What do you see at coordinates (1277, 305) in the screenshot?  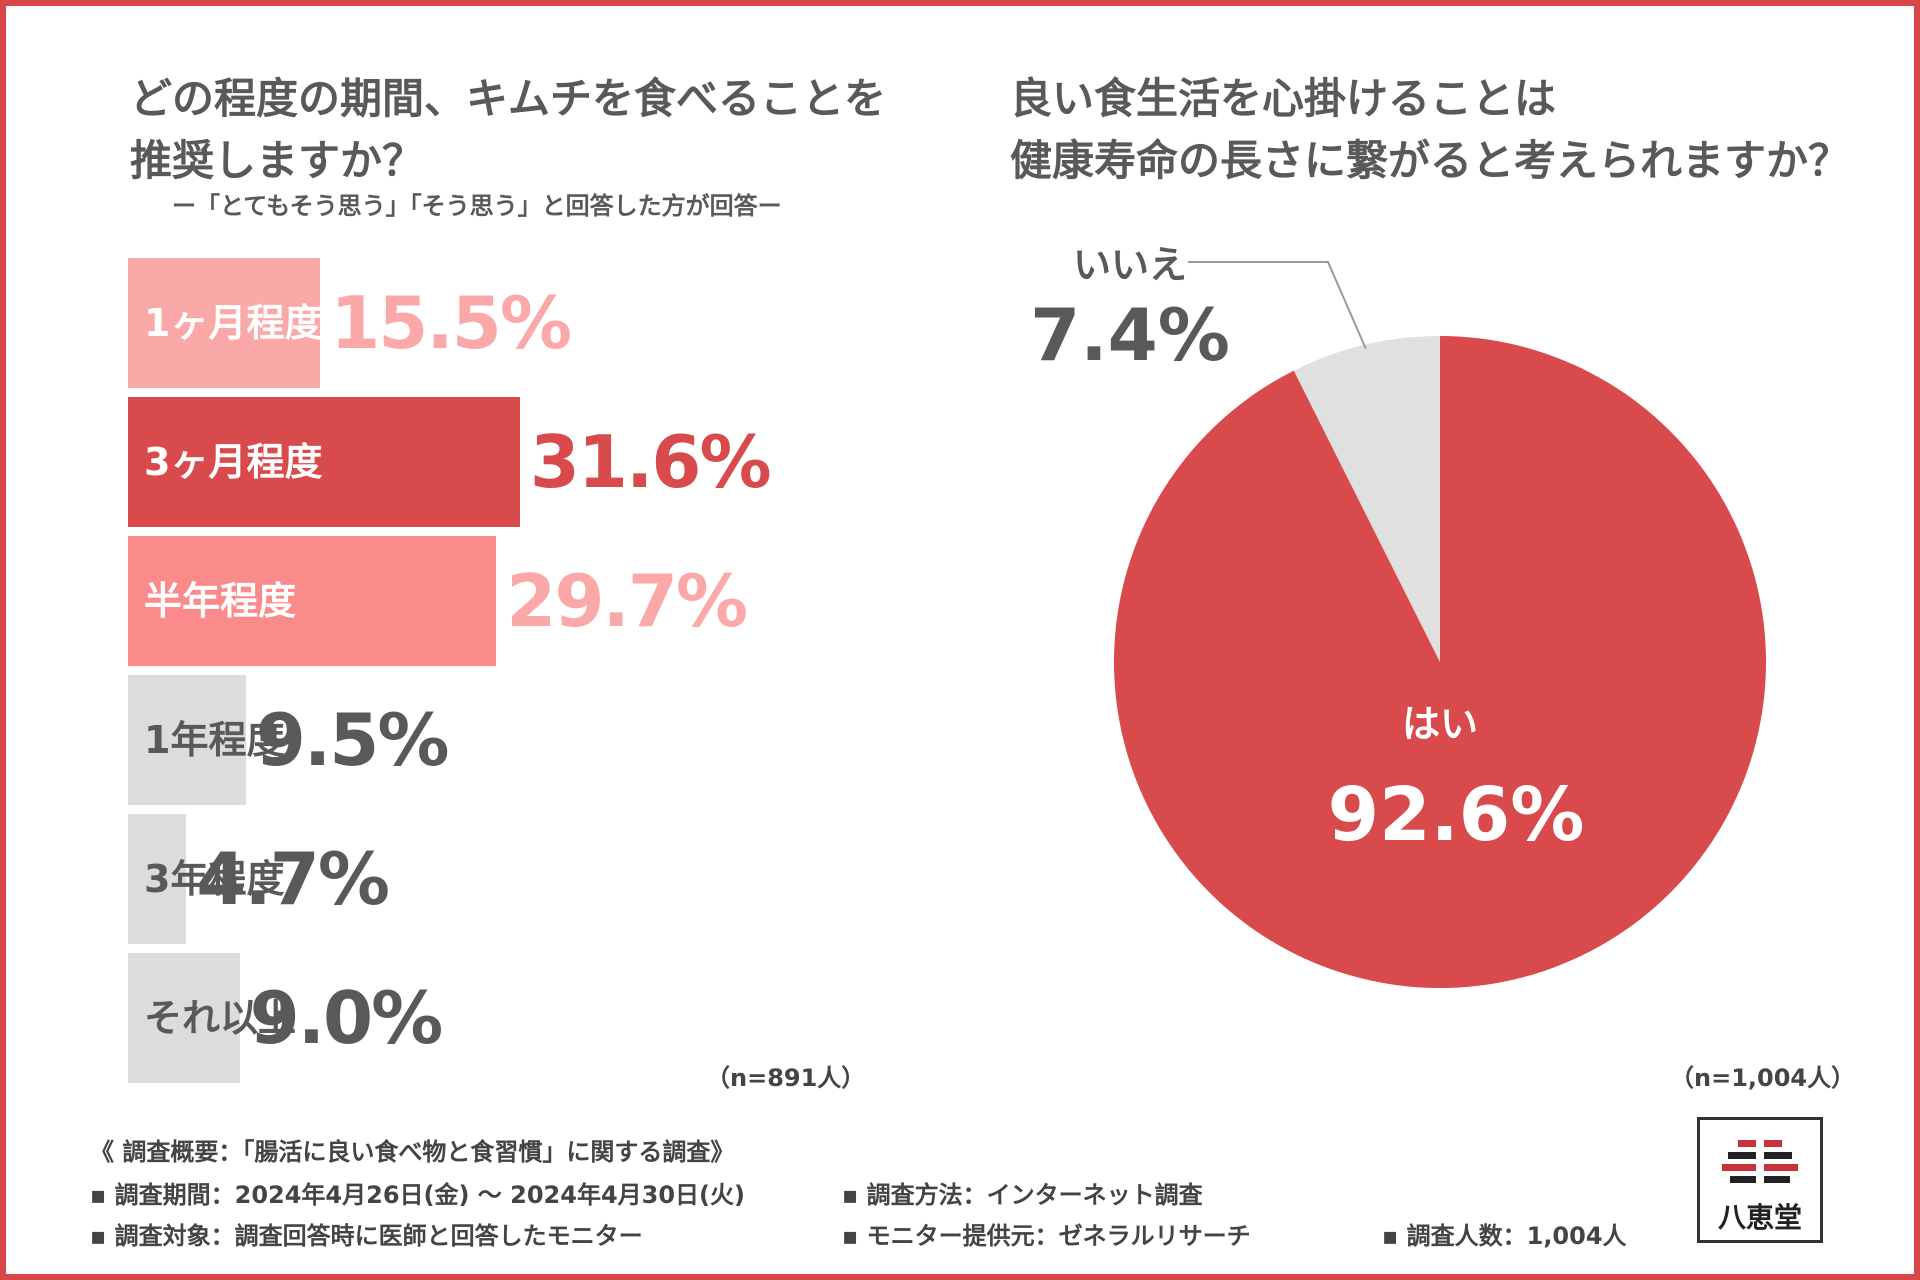 I see `pie-leader-line-no` at bounding box center [1277, 305].